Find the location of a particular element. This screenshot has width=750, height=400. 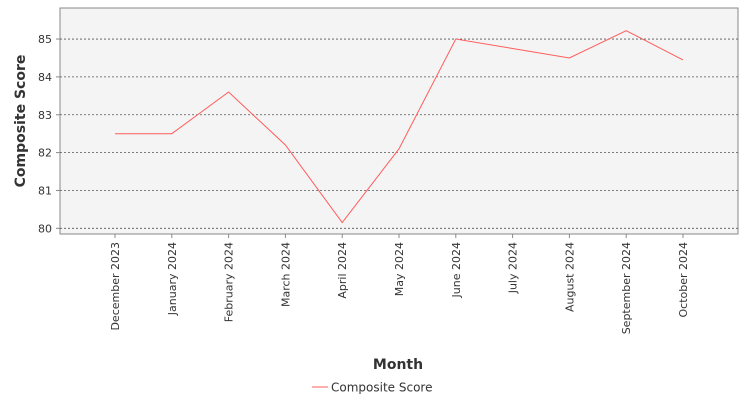

x-tick-label: October 2024 is located at coordinates (683, 280).